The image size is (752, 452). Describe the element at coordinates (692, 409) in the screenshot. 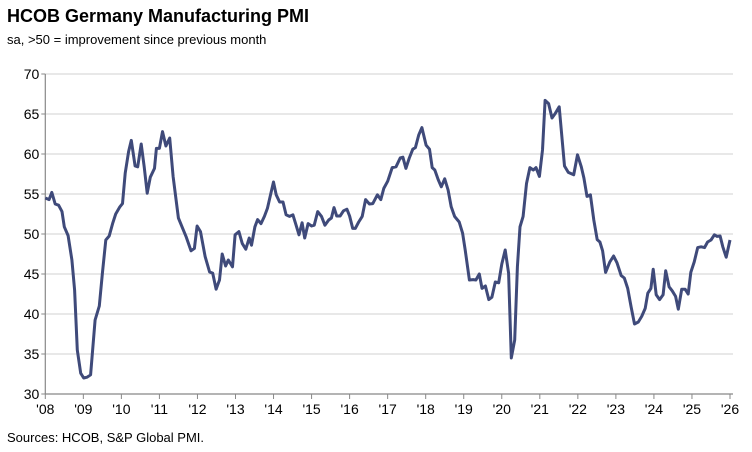

I see `x-tick-label: '25` at that location.